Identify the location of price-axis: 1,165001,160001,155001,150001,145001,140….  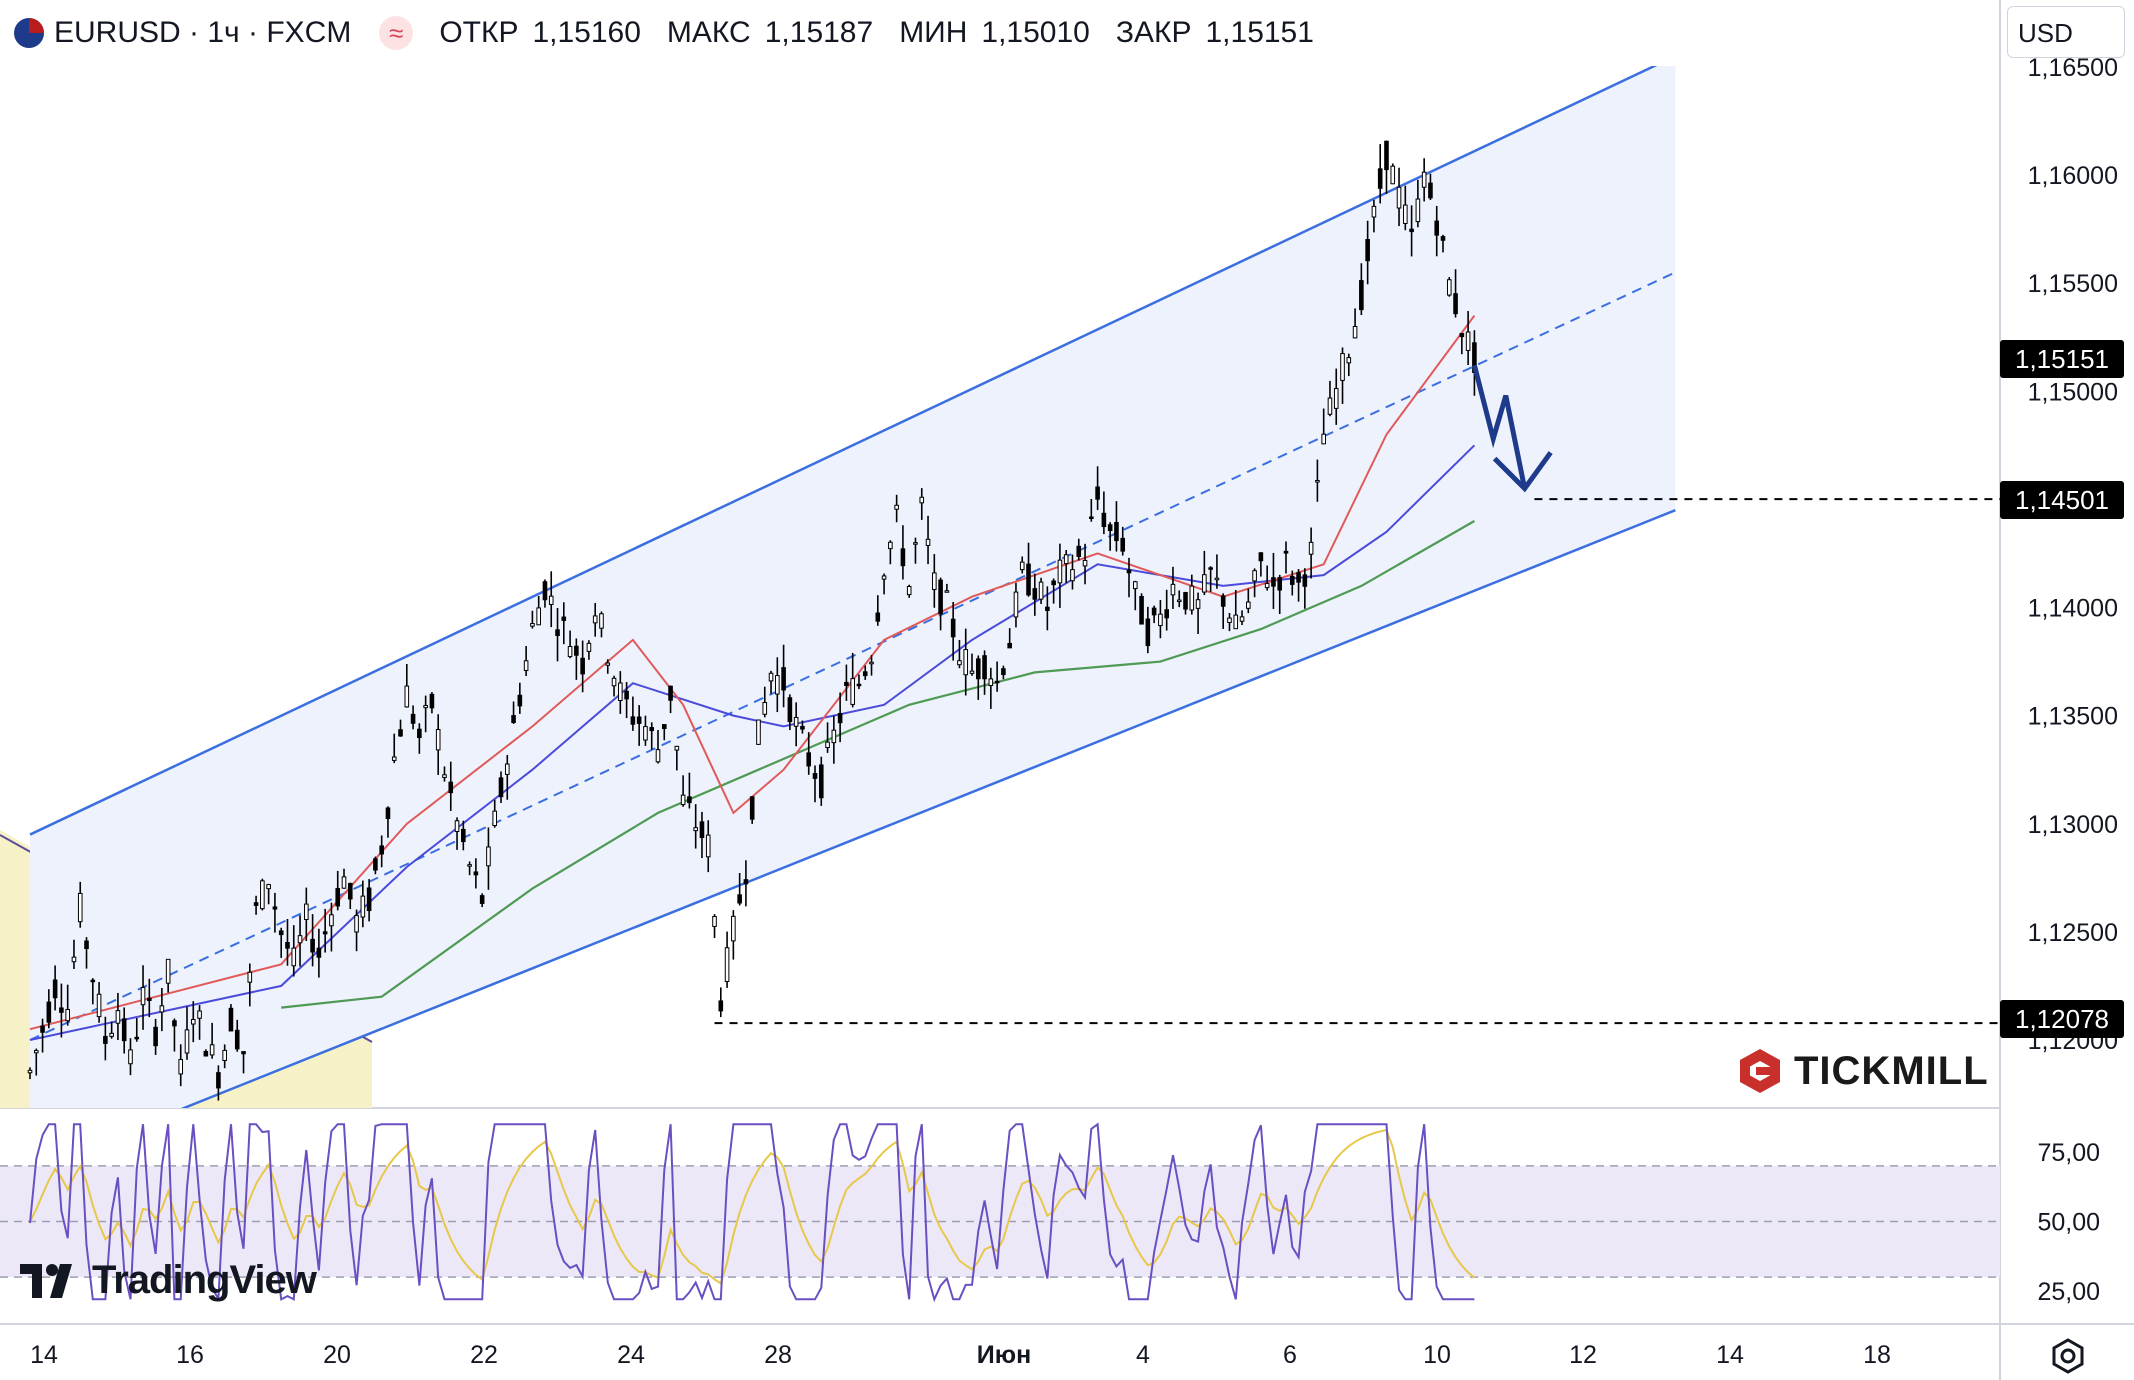
(2073, 554).